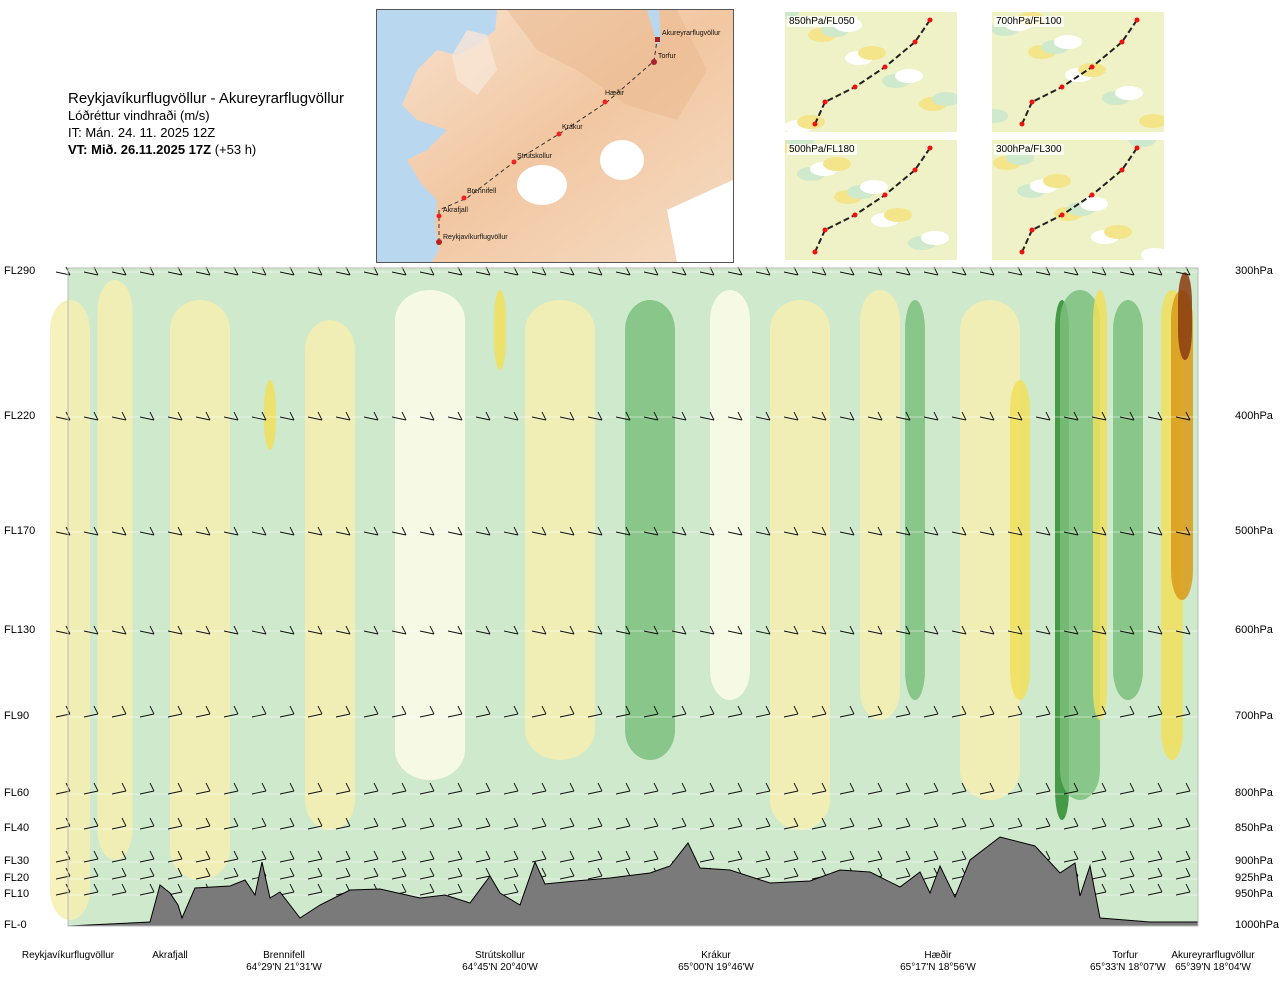 This screenshot has width=1280, height=981. Describe the element at coordinates (17, 861) in the screenshot. I see `level-fl-label: FL30` at that location.